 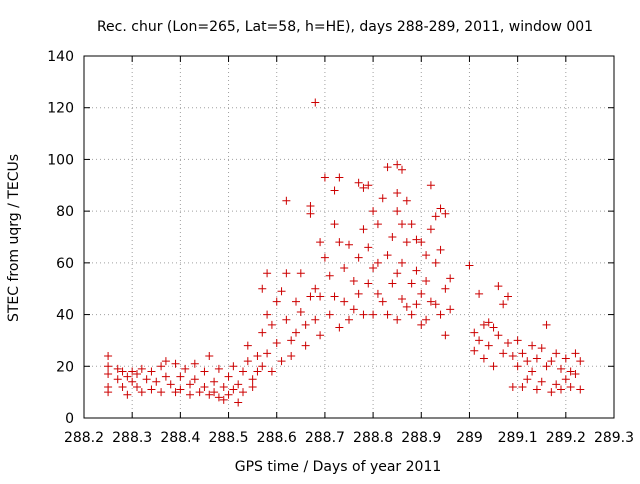 I want to click on x-tick-label: 288.9, so click(x=421, y=438).